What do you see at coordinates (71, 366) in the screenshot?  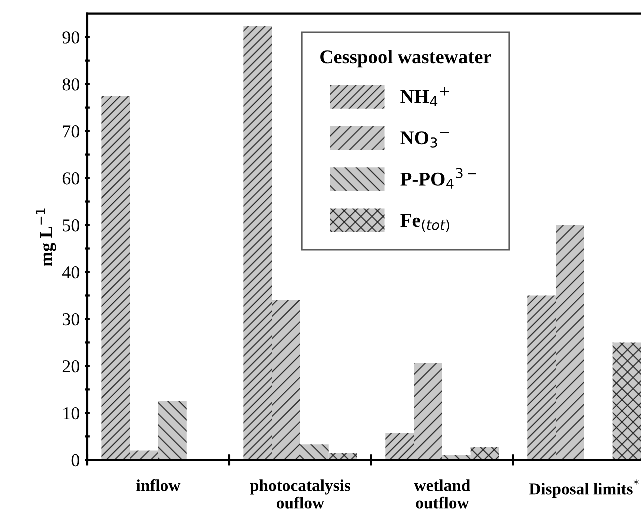 I see `y-tick-label: 20` at bounding box center [71, 366].